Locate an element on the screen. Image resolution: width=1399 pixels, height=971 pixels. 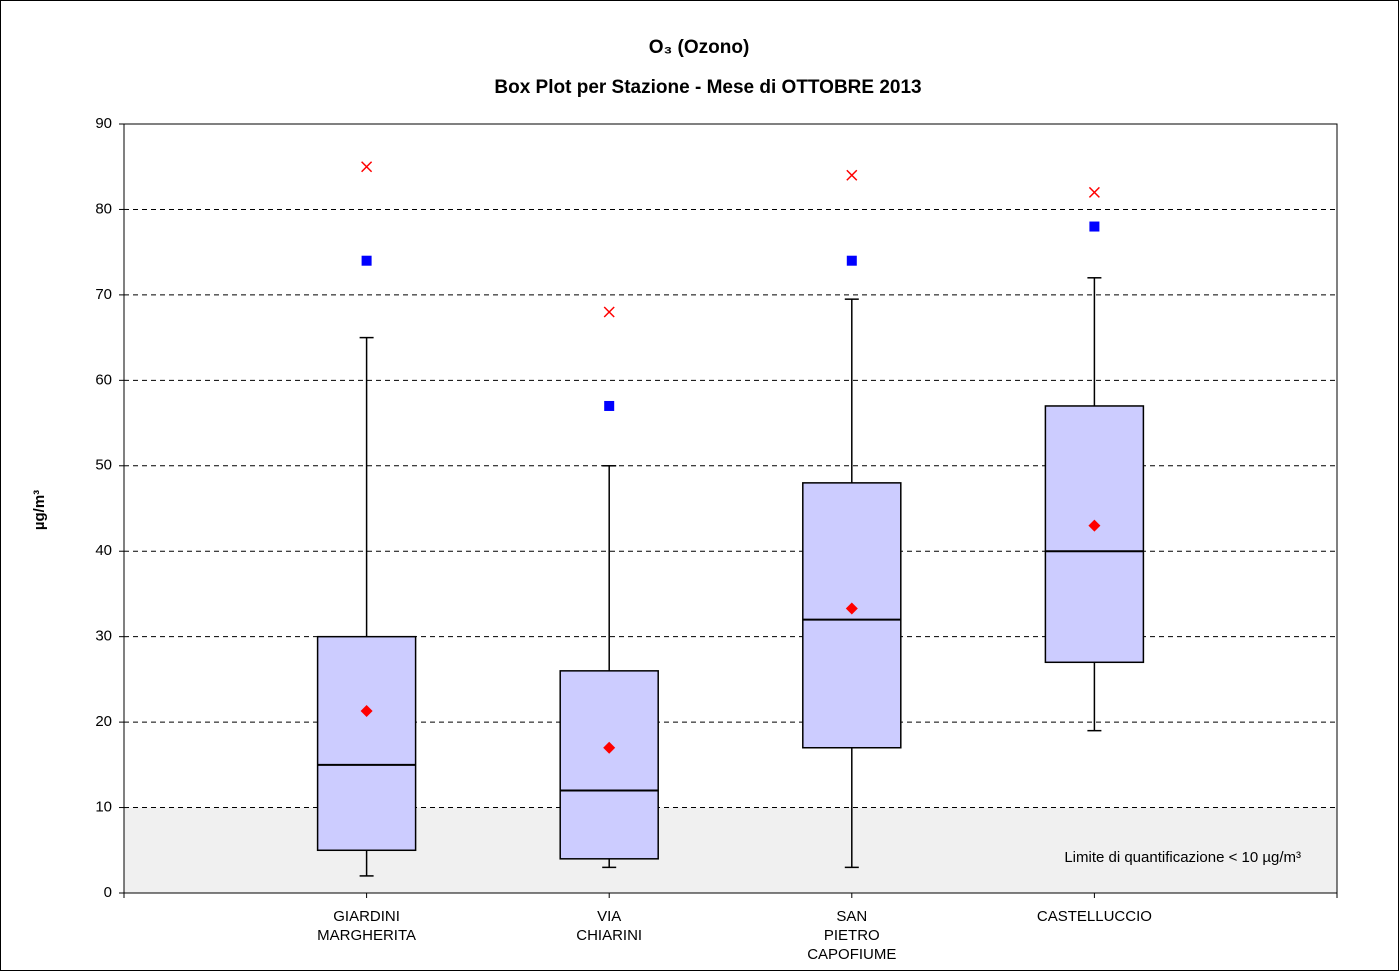
y-tick-label: 90 is located at coordinates (103, 123).